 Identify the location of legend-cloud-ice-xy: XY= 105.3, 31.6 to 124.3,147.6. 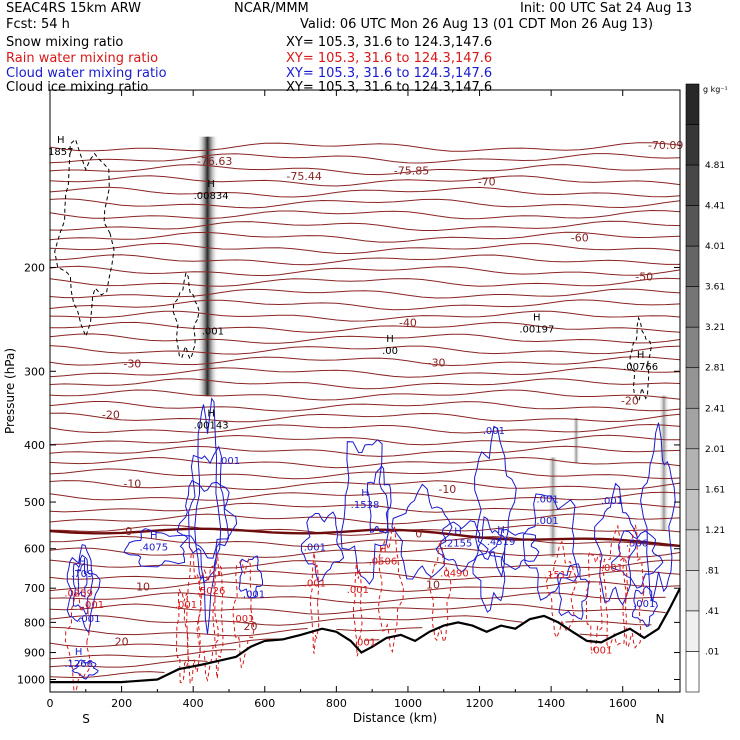
(389, 87).